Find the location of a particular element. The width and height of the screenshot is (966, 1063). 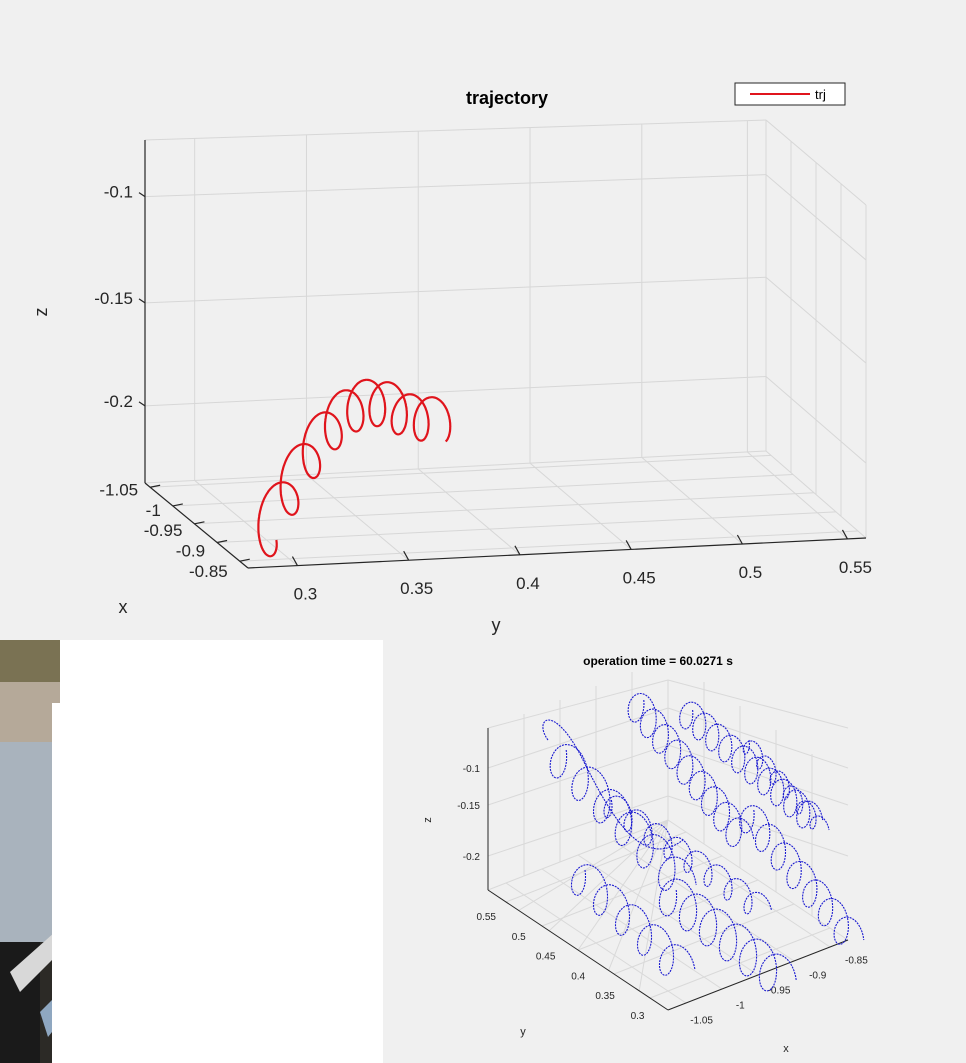

main-plot-legend: trj is located at coordinates (790, 94).